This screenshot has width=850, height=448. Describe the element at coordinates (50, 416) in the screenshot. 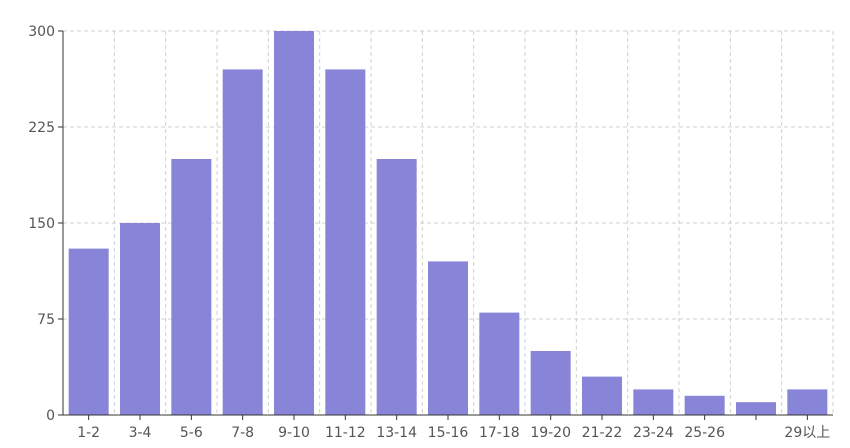

I see `y-tick-label: 0` at that location.